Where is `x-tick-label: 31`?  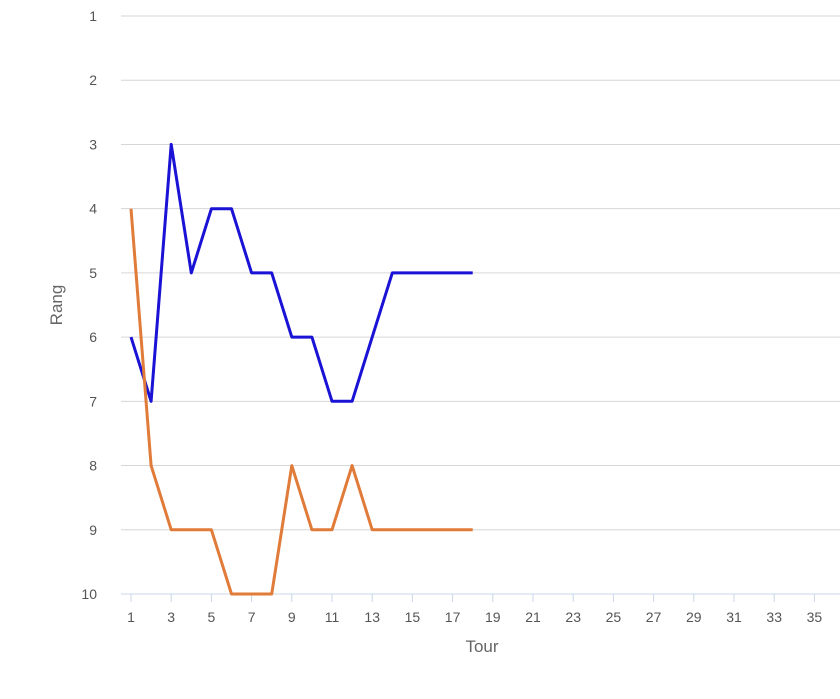
x-tick-label: 31 is located at coordinates (734, 617).